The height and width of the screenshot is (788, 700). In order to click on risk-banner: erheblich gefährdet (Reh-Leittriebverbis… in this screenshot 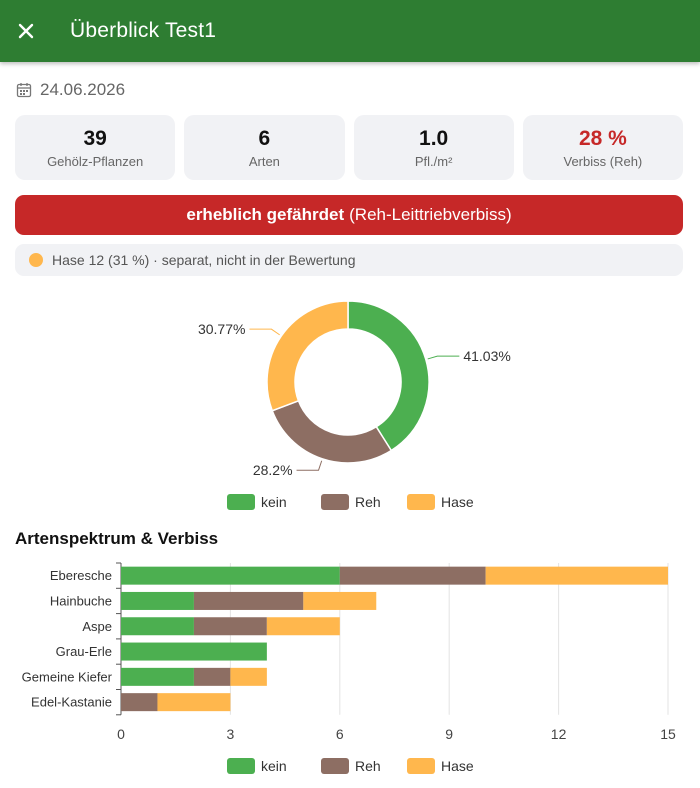, I will do `click(349, 215)`.